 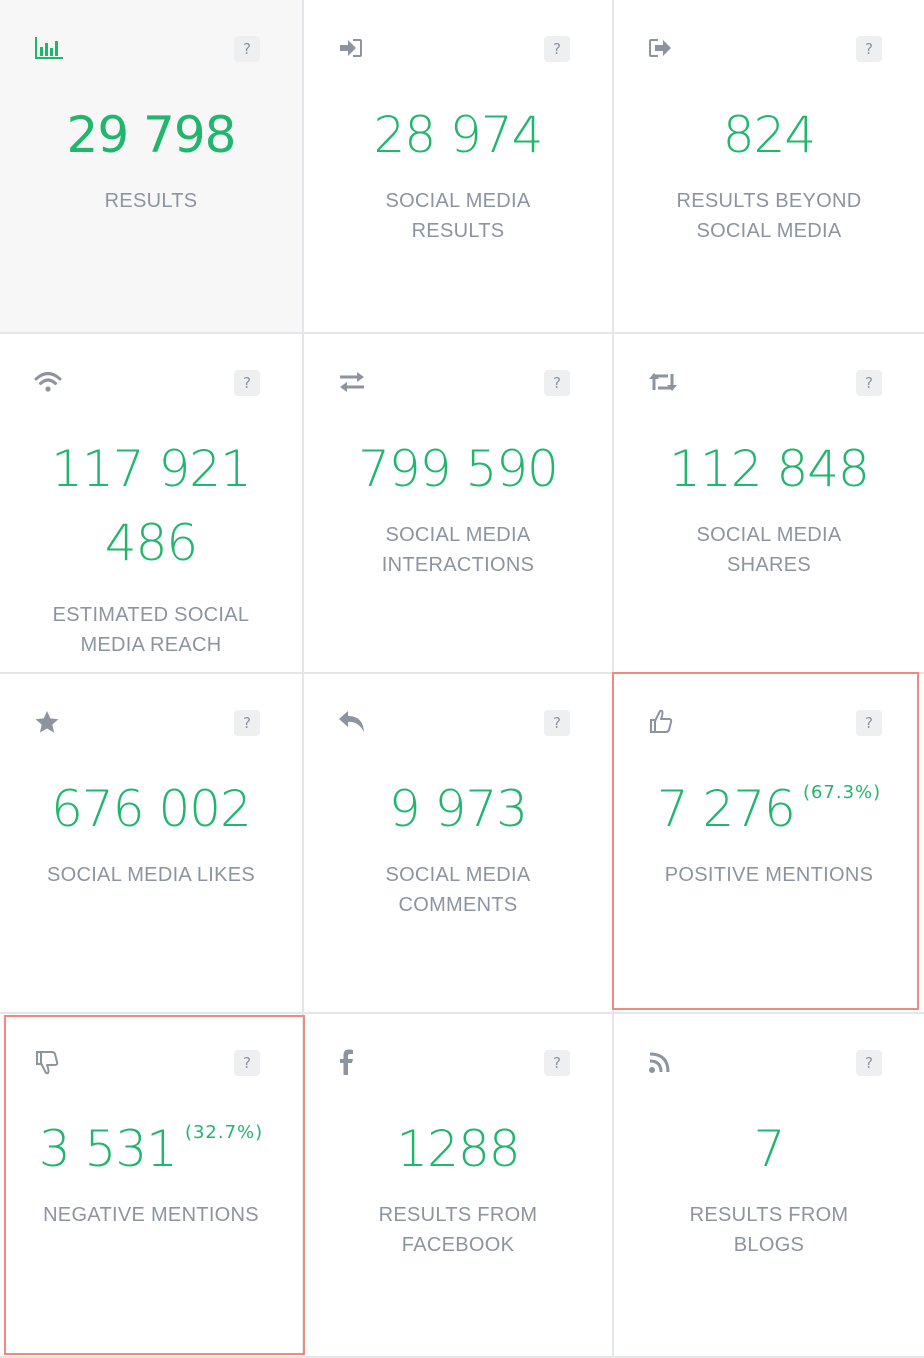 I want to click on positive-mentions-label: POSITIVE MENTIONS, so click(x=769, y=875).